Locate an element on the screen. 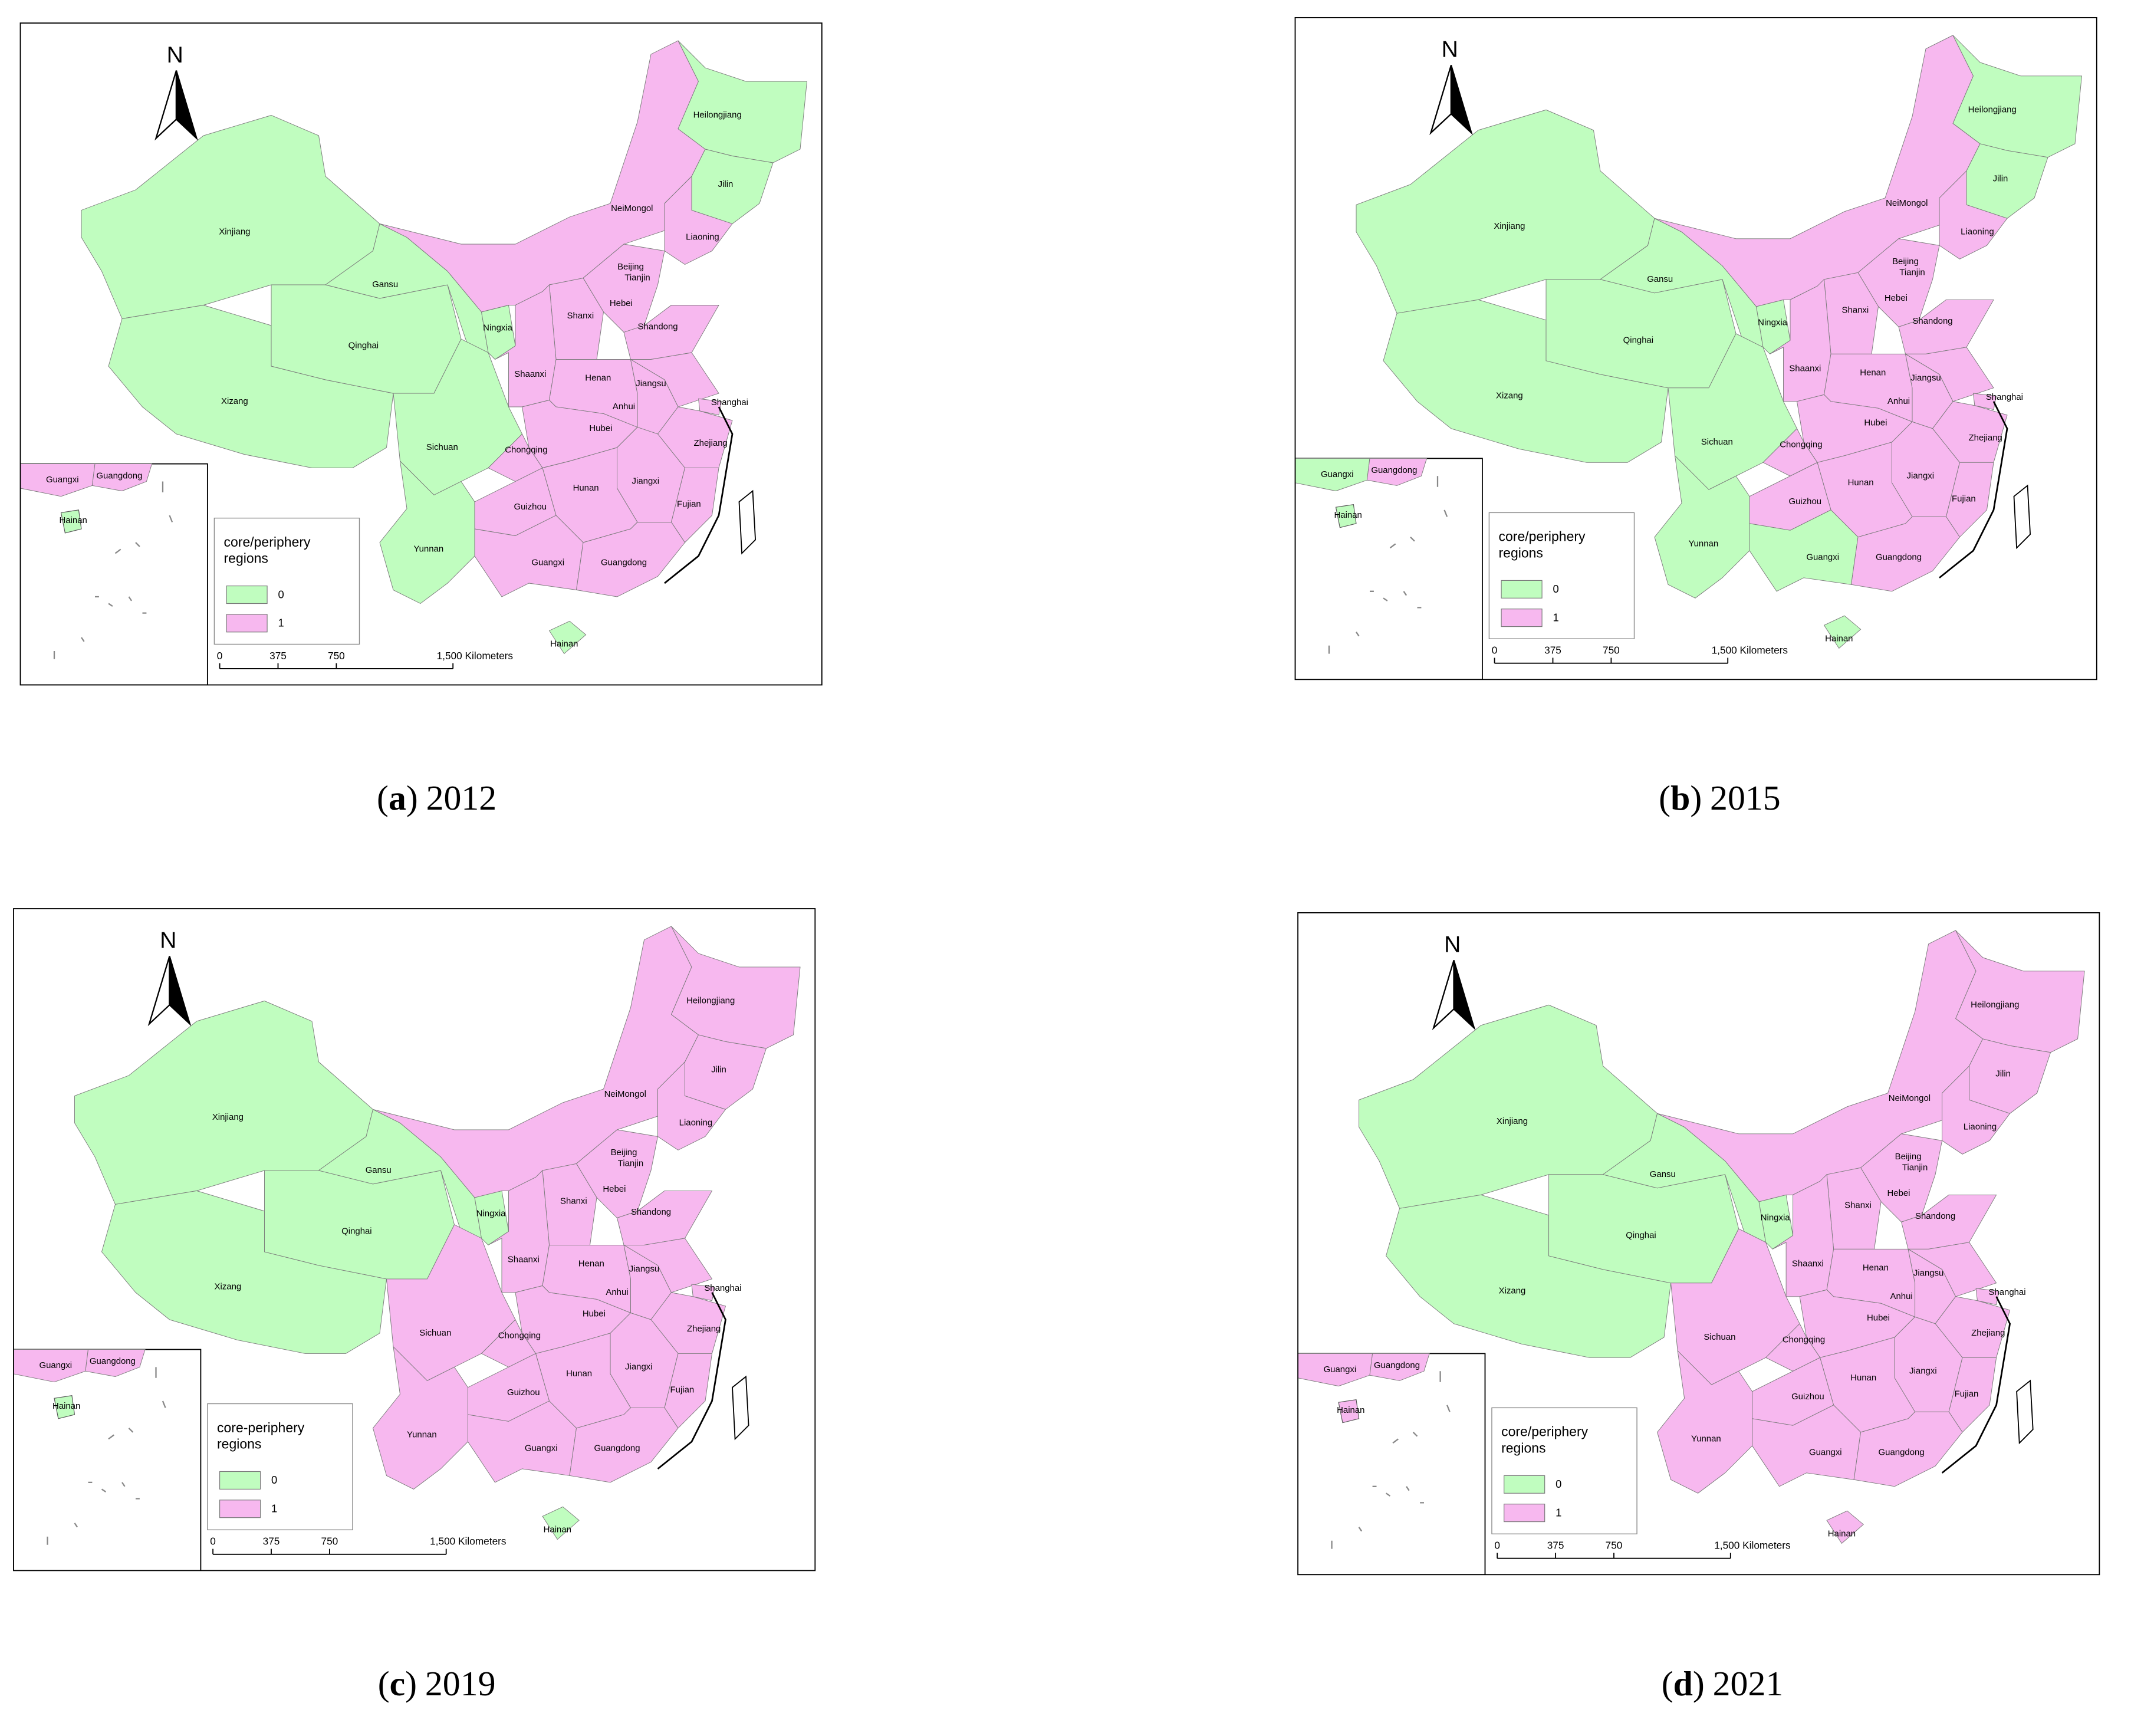 The width and height of the screenshot is (2131, 1736). province-label: Hunan is located at coordinates (586, 488).